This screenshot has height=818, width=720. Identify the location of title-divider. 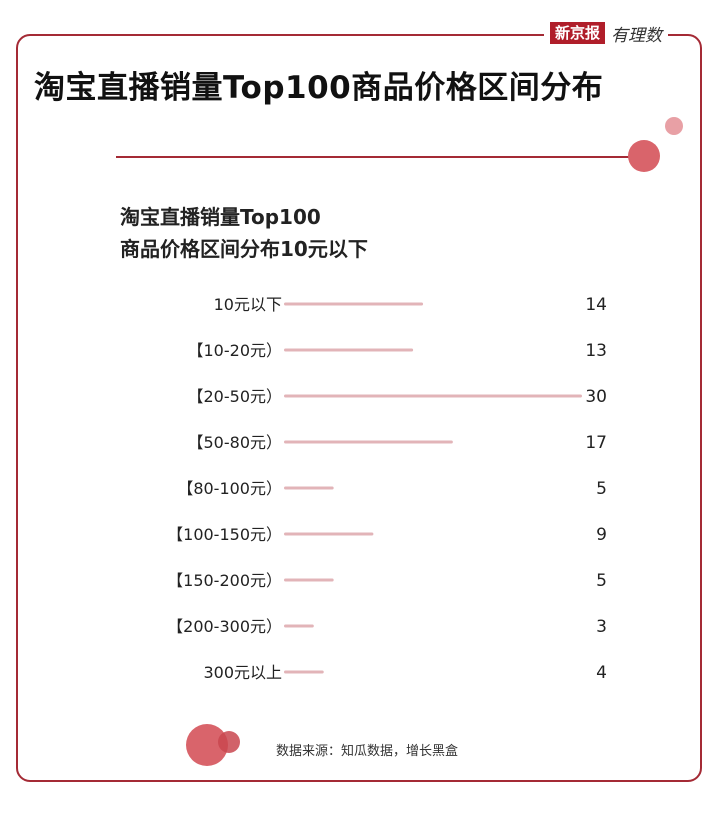
(381, 157).